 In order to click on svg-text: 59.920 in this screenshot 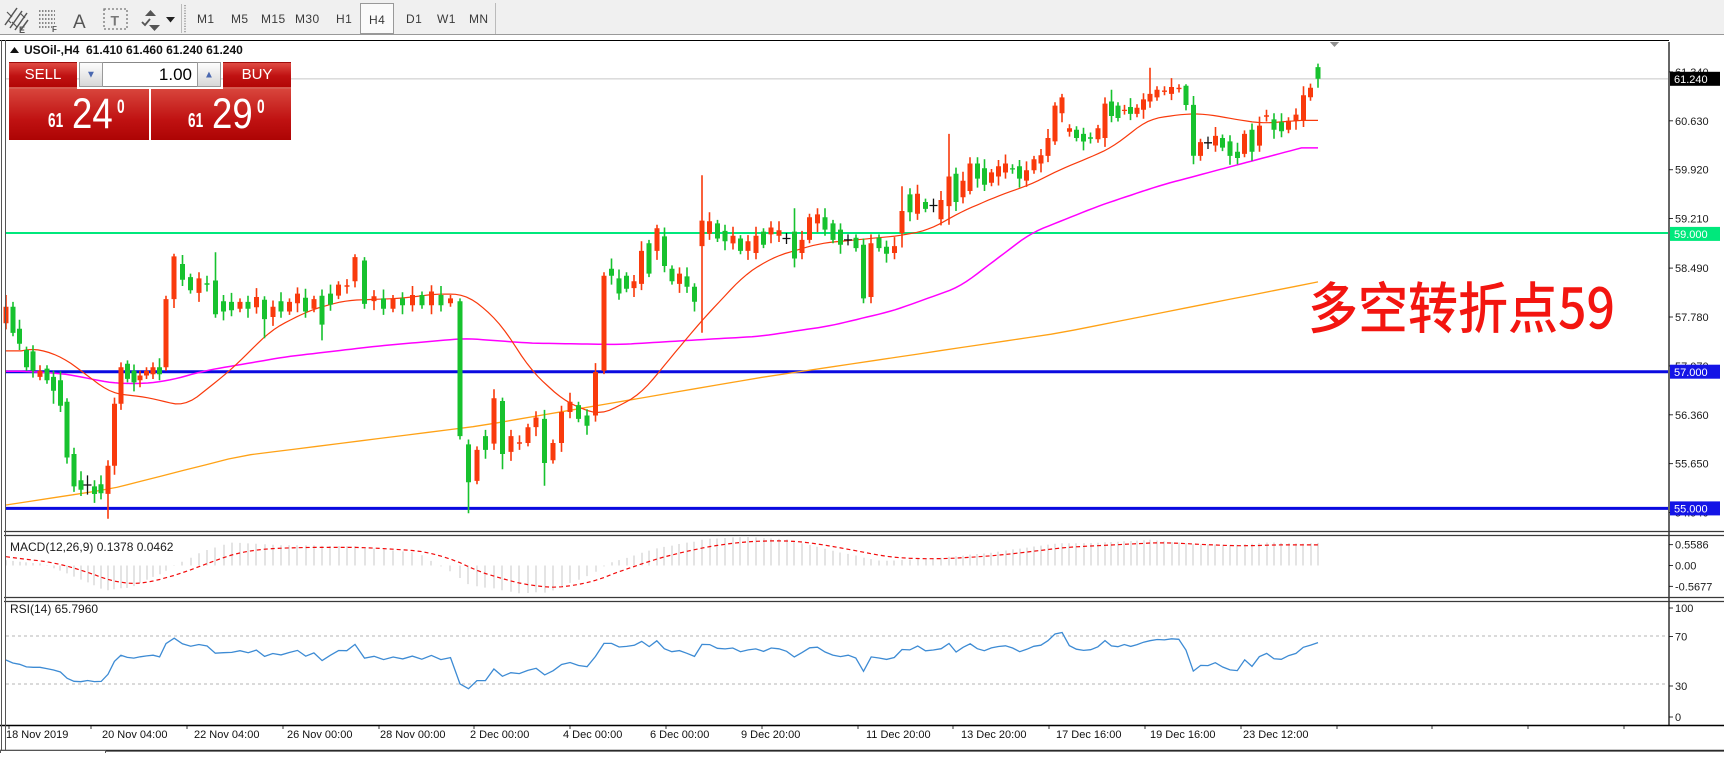, I will do `click(1692, 171)`.